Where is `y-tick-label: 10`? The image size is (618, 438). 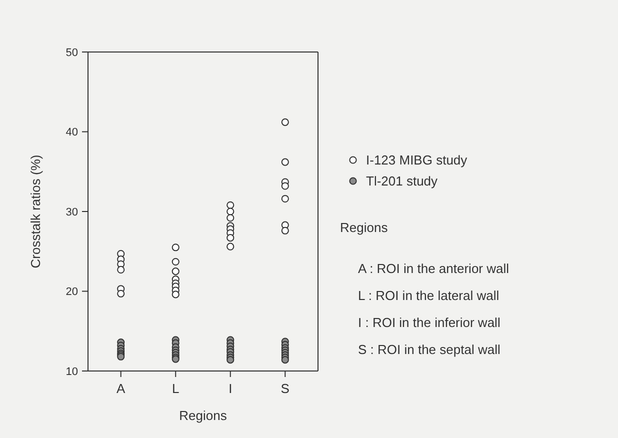
y-tick-label: 10 is located at coordinates (72, 372).